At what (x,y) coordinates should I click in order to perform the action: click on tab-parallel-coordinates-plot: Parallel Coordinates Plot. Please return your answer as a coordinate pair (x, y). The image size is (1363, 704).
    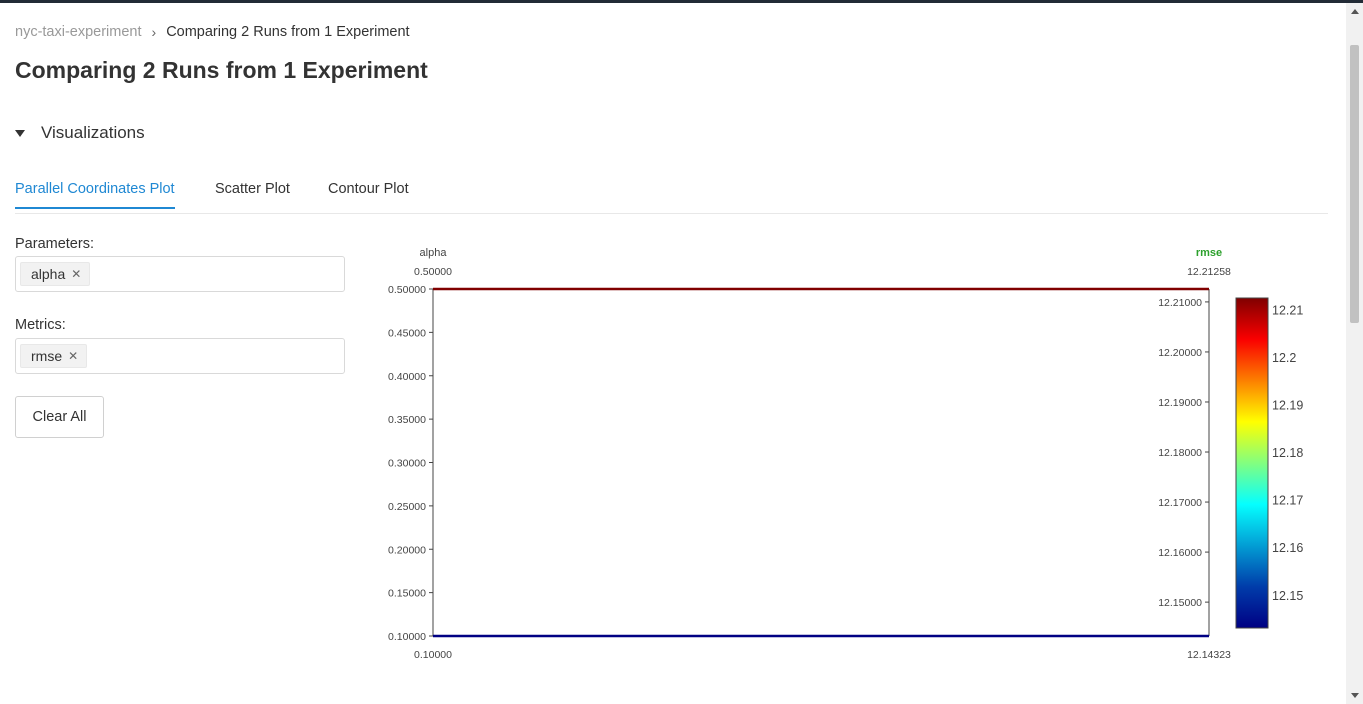
    Looking at the image, I should click on (95, 195).